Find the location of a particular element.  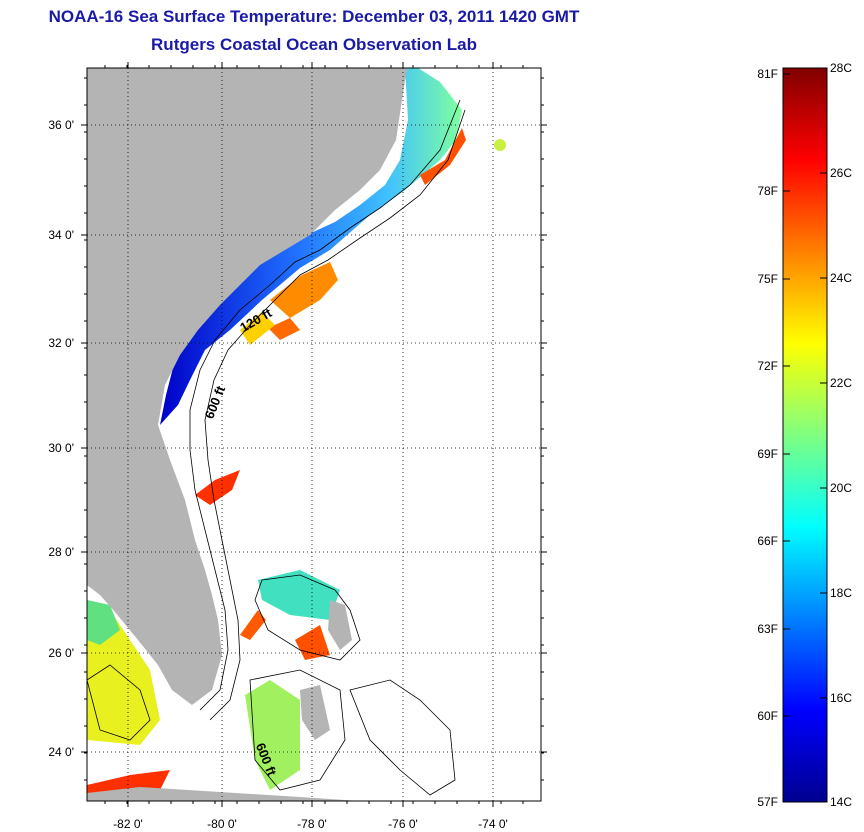

colorbar-celsius-label: 14C is located at coordinates (841, 802).